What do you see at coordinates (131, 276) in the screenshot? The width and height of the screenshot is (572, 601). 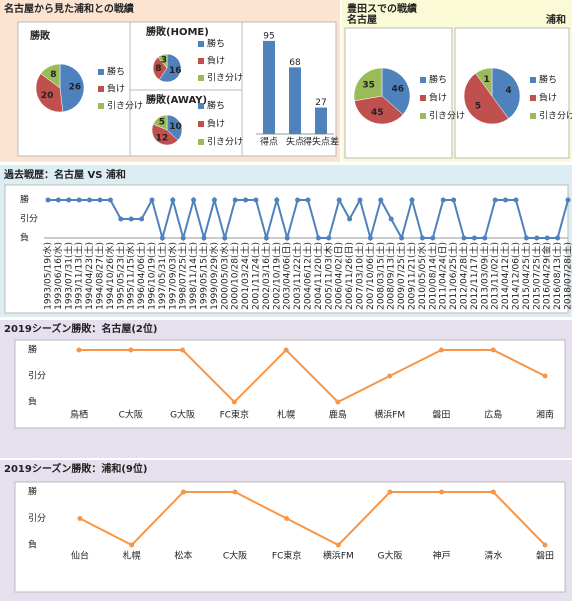 I see `x-tick-label: 1995/11/15(水)` at bounding box center [131, 276].